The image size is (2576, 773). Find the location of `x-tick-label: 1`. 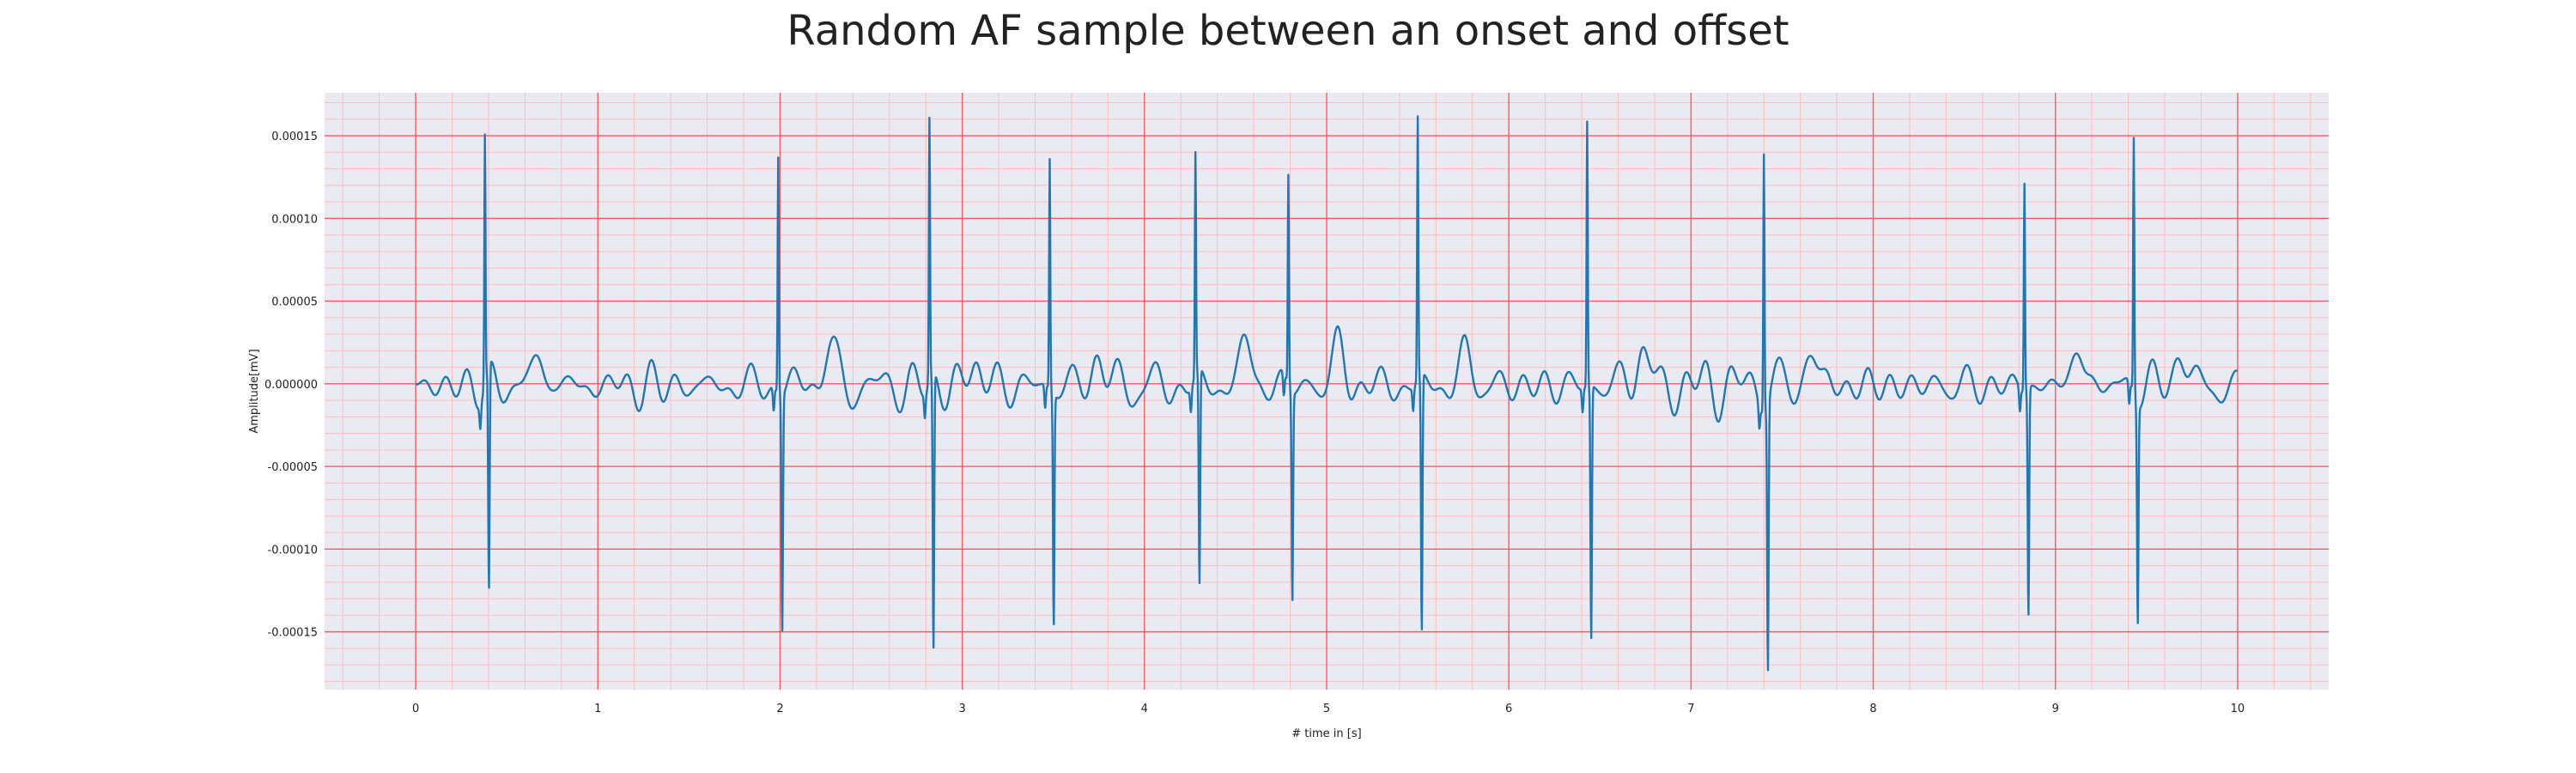

x-tick-label: 1 is located at coordinates (597, 709).